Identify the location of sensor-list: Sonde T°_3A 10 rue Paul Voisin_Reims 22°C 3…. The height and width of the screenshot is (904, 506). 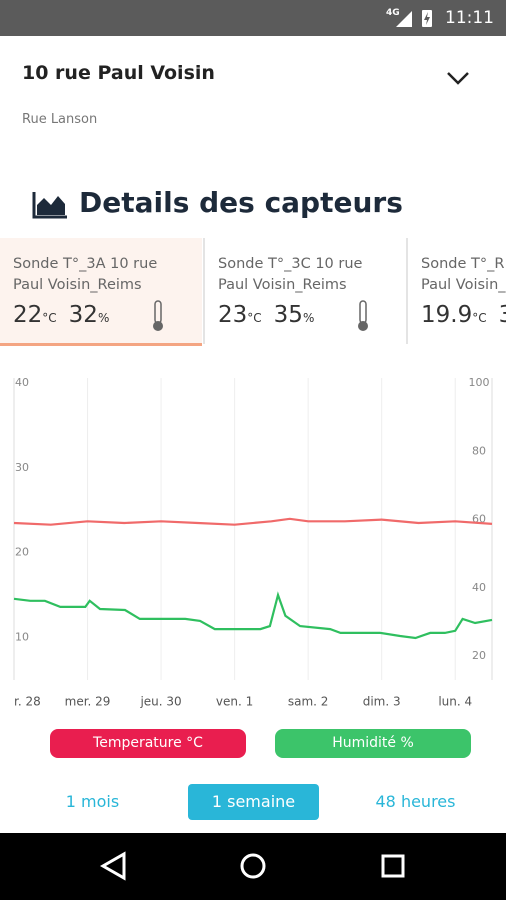
(253, 292).